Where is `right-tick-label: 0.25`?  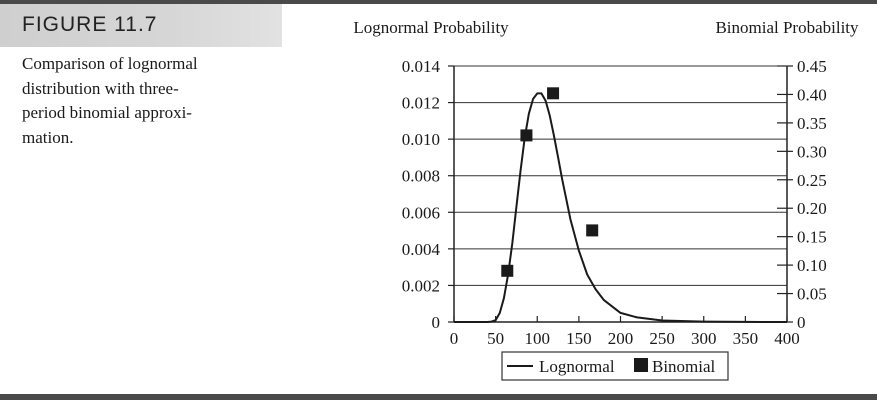 right-tick-label: 0.25 is located at coordinates (812, 180).